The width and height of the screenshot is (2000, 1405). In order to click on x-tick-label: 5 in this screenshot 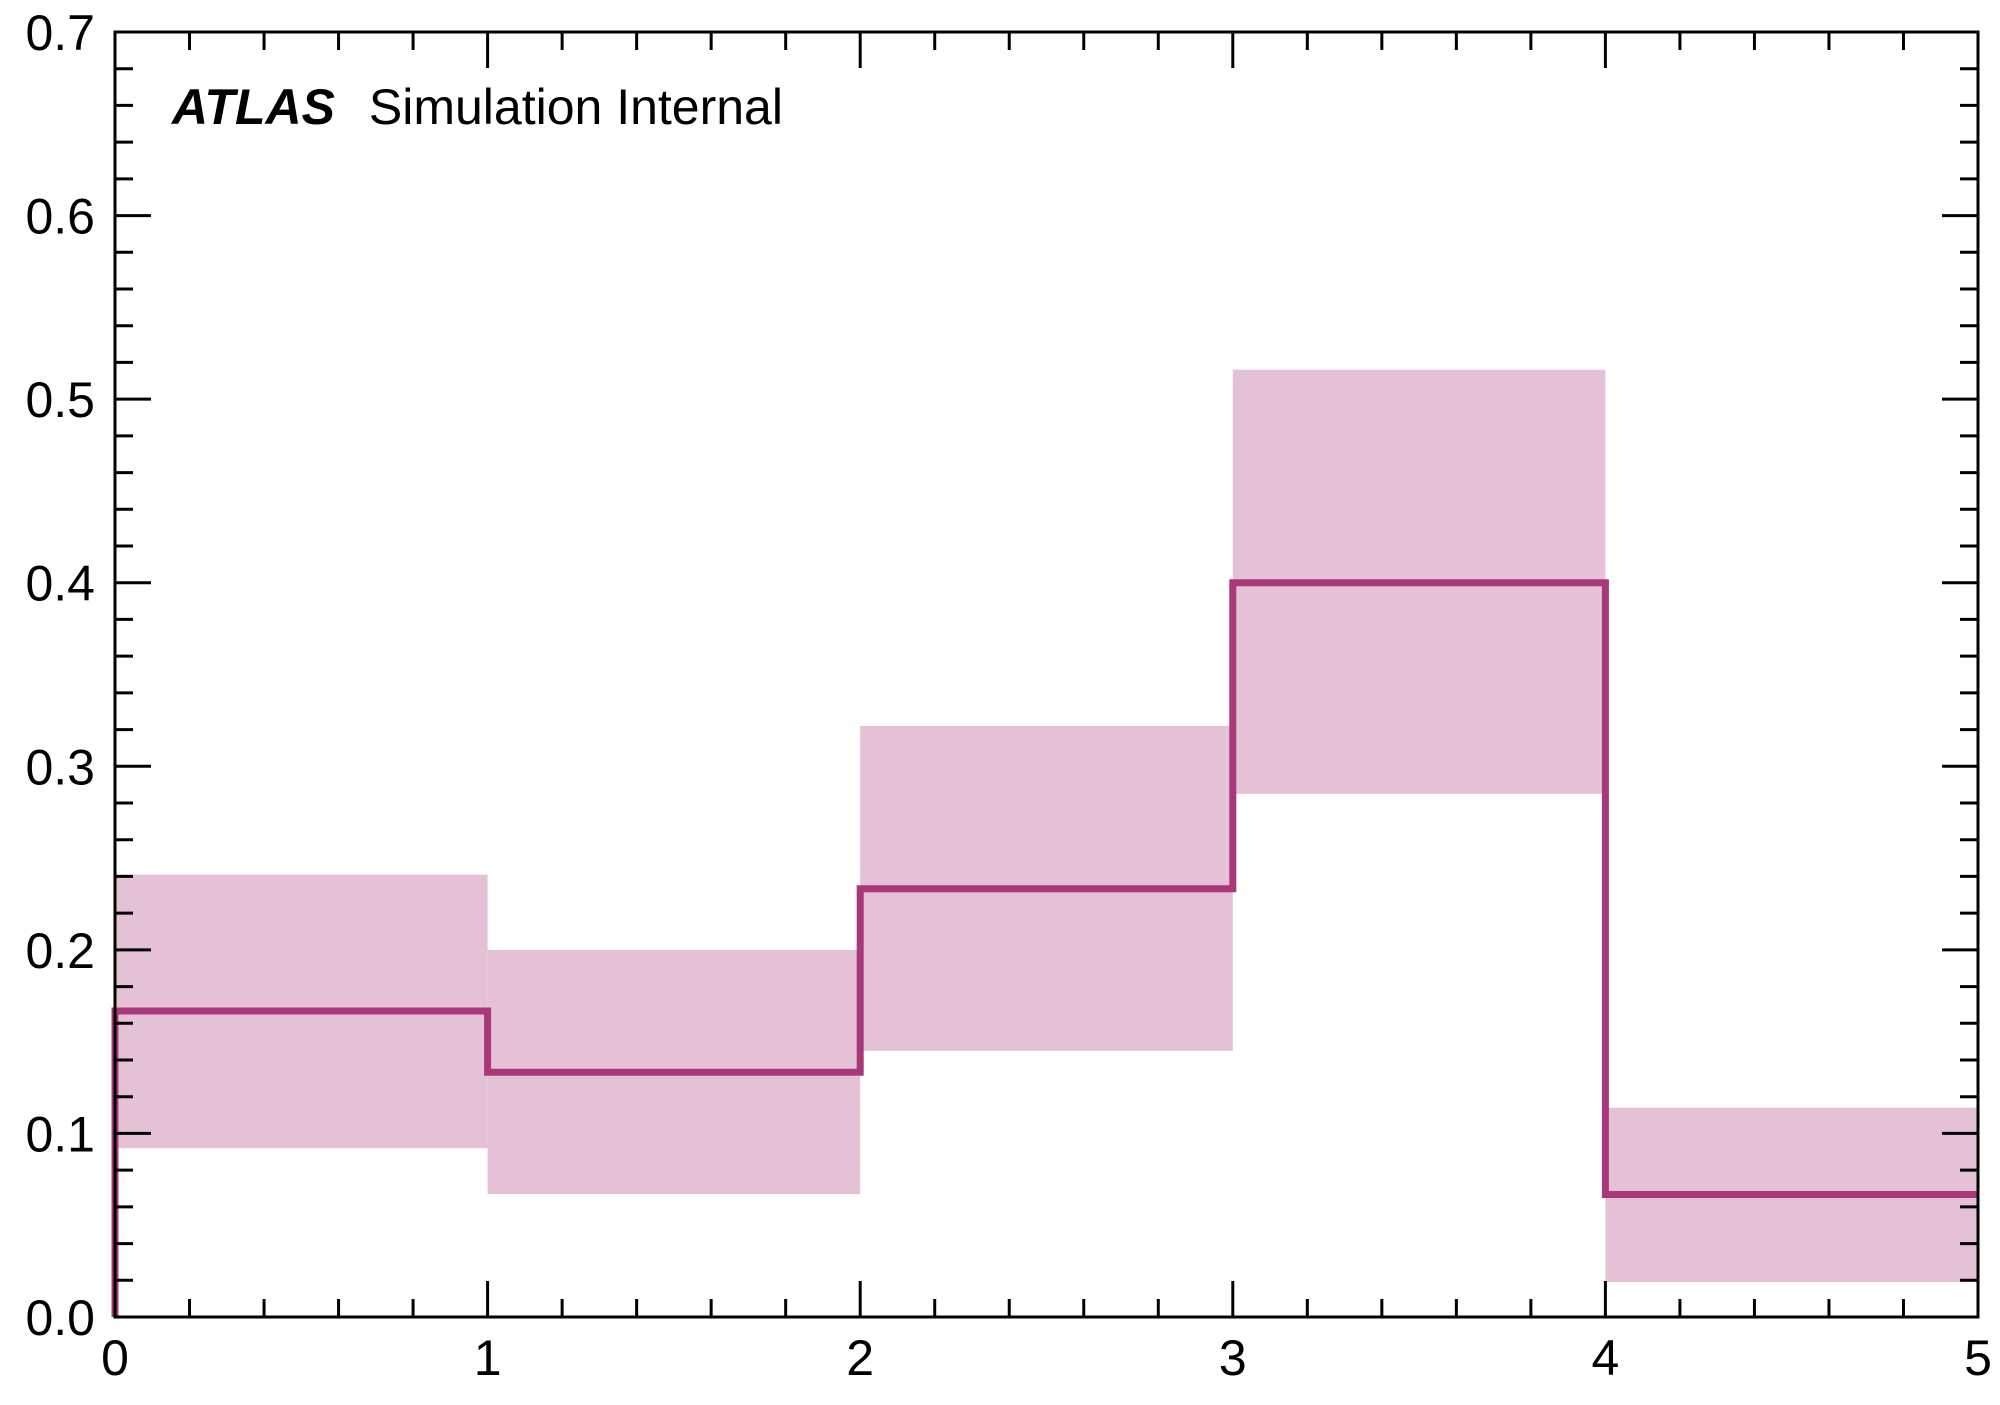, I will do `click(1978, 1358)`.